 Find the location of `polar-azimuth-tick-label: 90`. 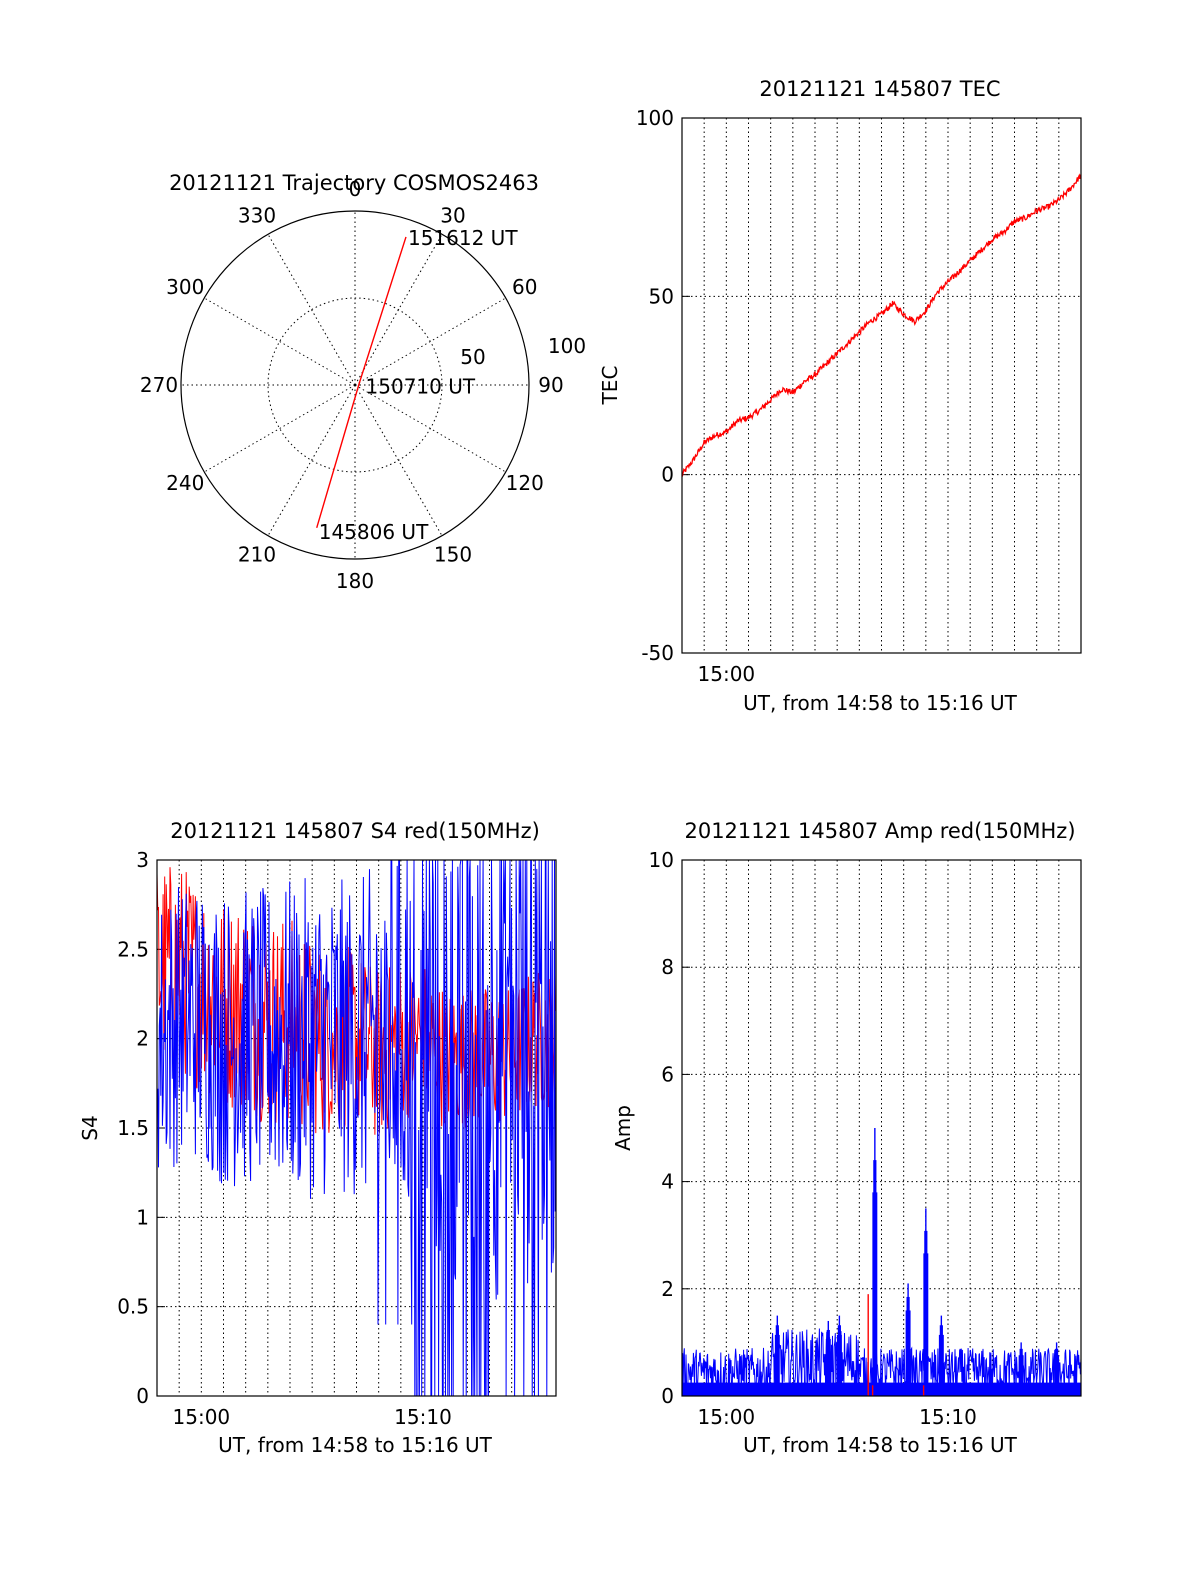

polar-azimuth-tick-label: 90 is located at coordinates (550, 385).